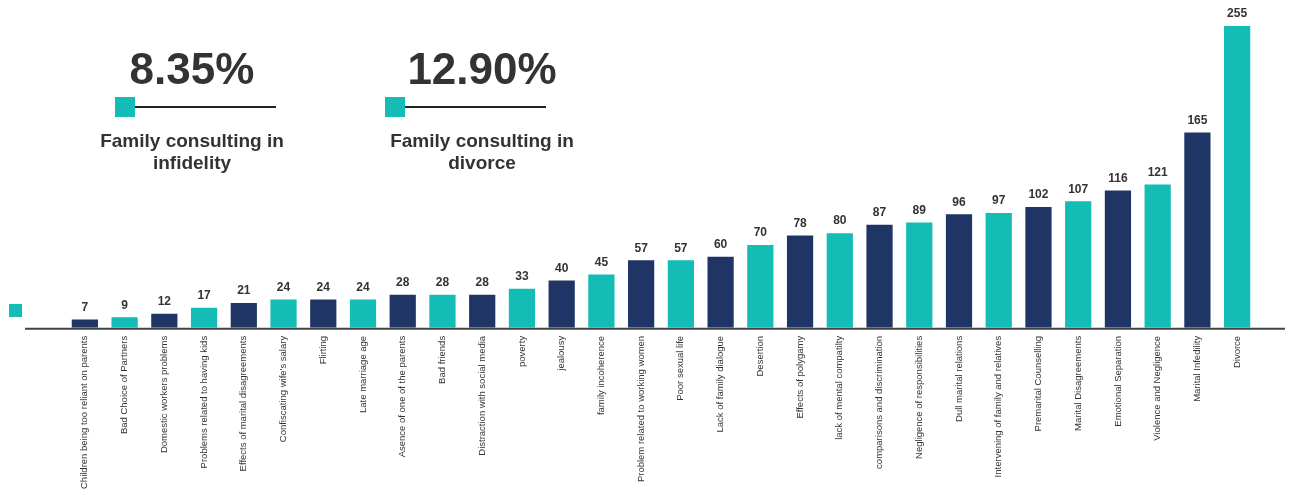  Describe the element at coordinates (561, 267) in the screenshot. I see `data-label: 40` at that location.